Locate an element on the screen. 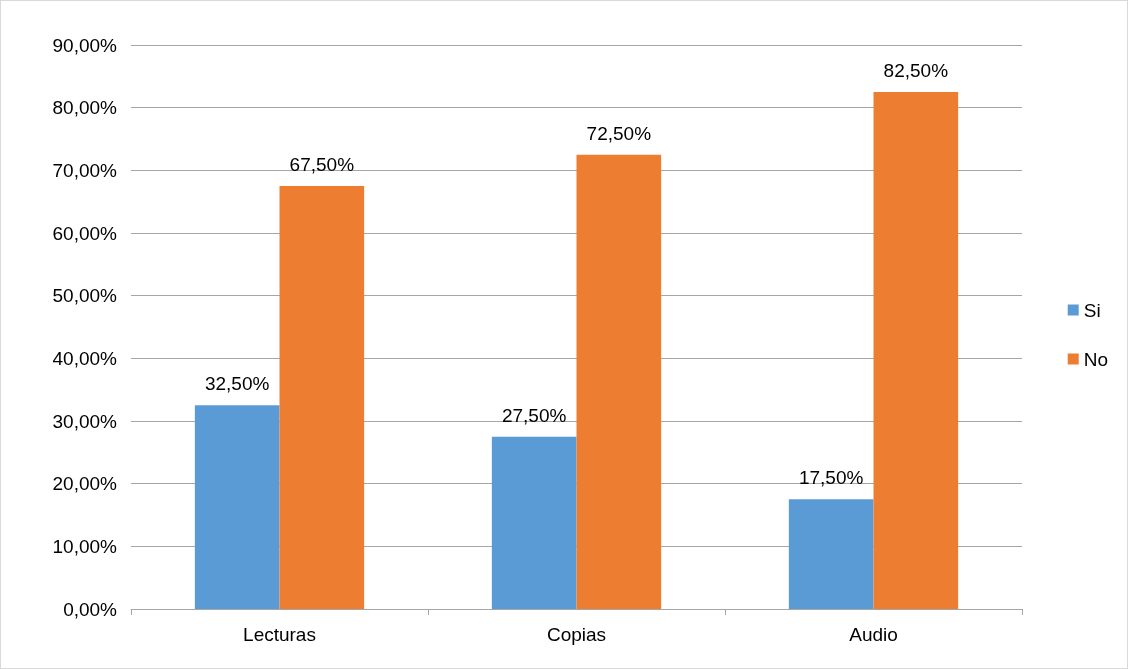  x-tick-label: Lecturas is located at coordinates (279, 634).